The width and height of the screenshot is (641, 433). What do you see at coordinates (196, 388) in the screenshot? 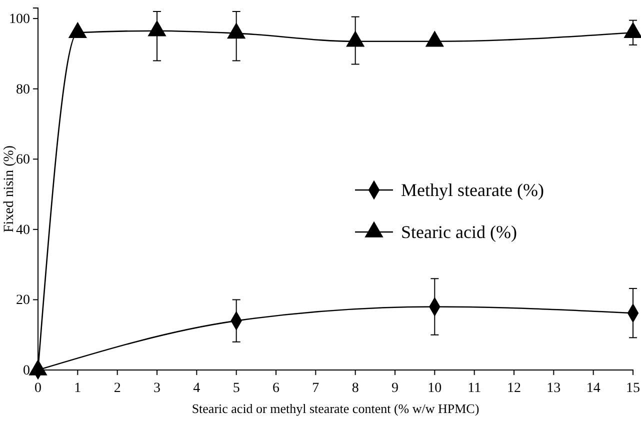
I see `x-tick-label: 4` at bounding box center [196, 388].